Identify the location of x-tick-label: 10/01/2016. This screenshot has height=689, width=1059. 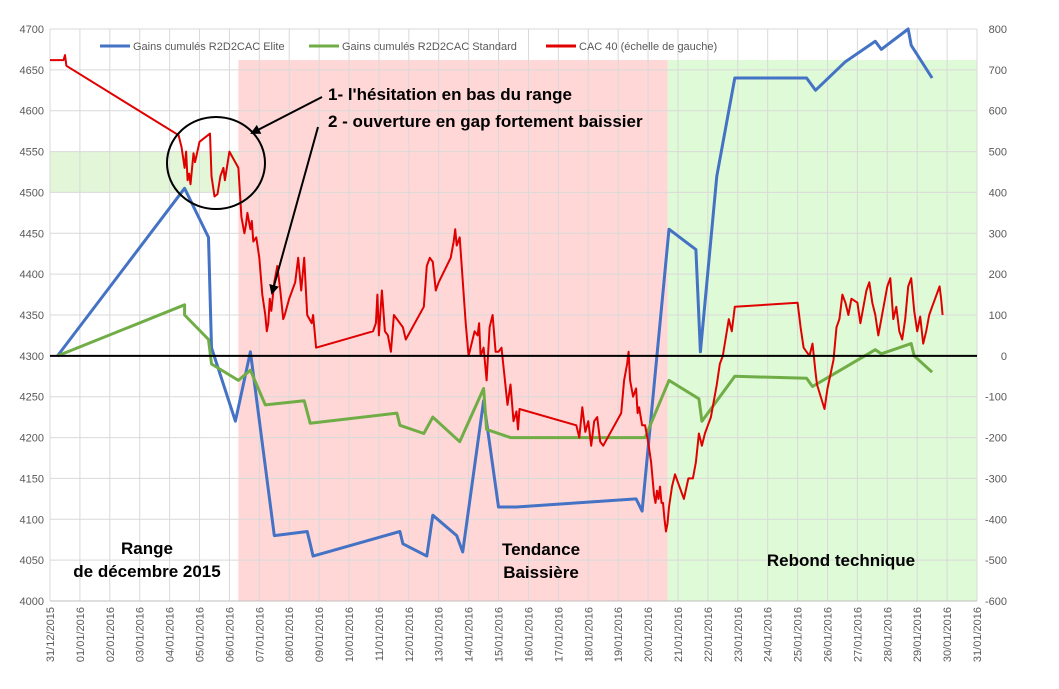
(350, 634).